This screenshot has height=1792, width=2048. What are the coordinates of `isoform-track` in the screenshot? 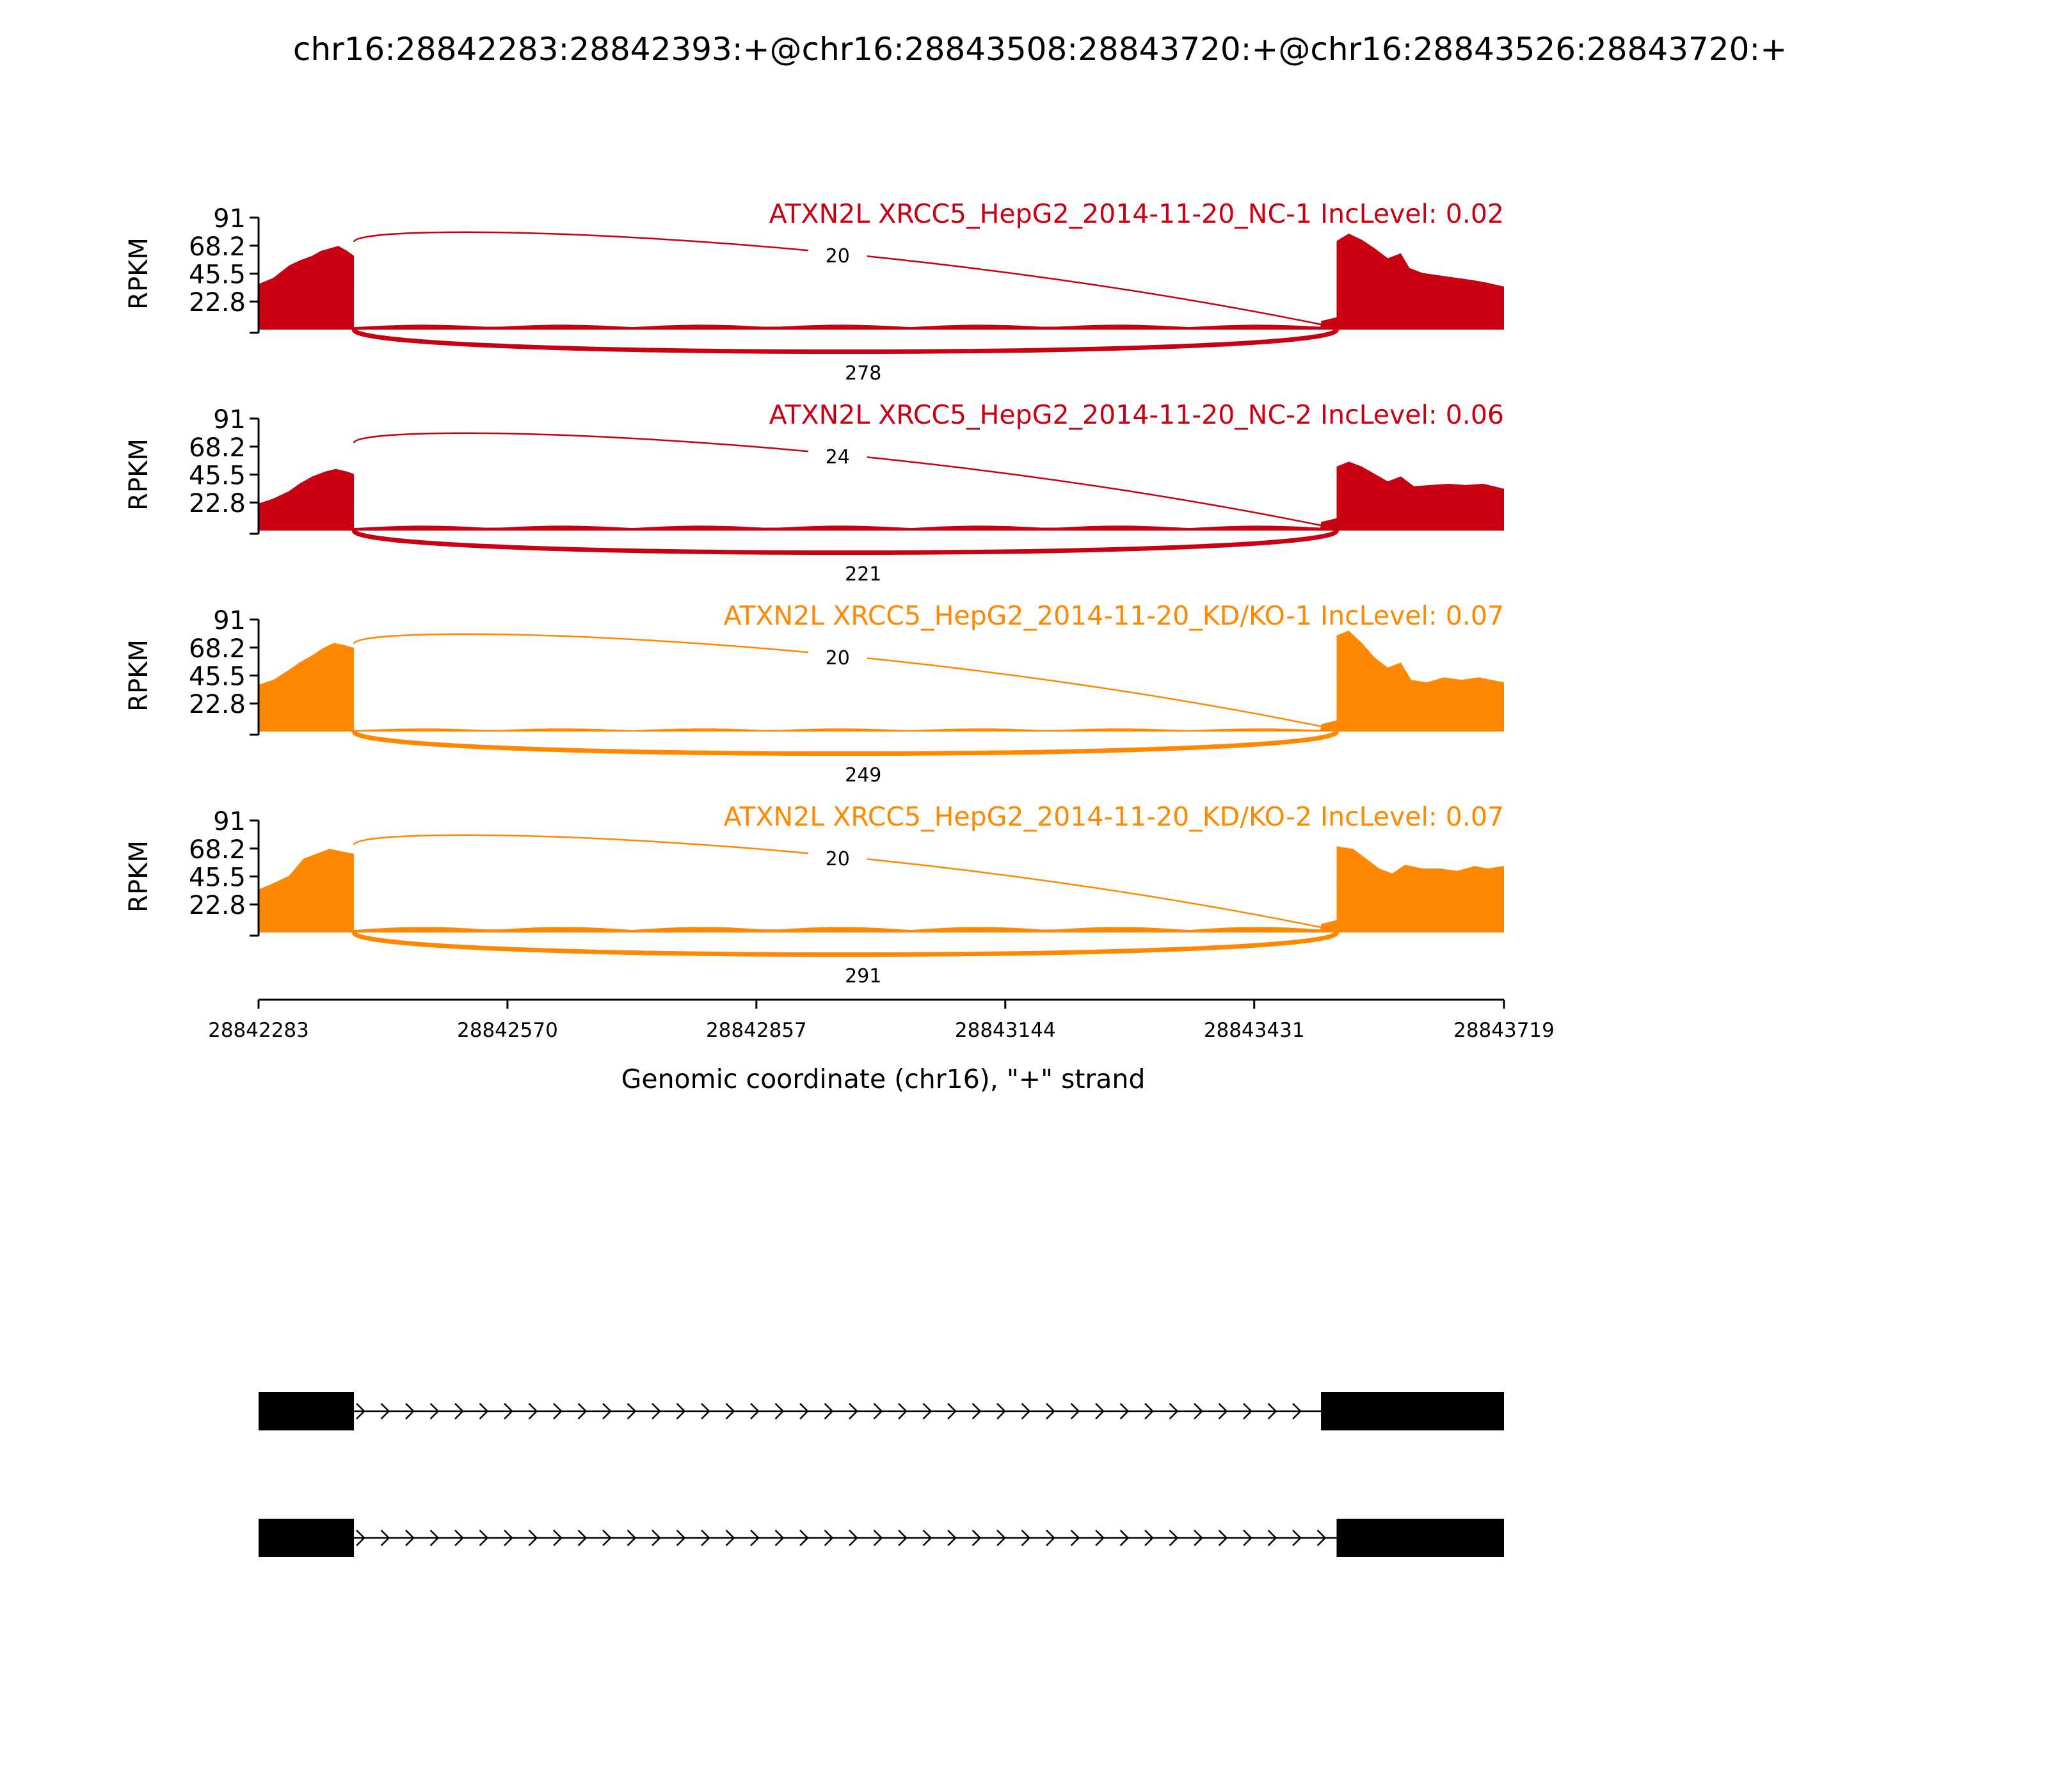 It's located at (881, 1474).